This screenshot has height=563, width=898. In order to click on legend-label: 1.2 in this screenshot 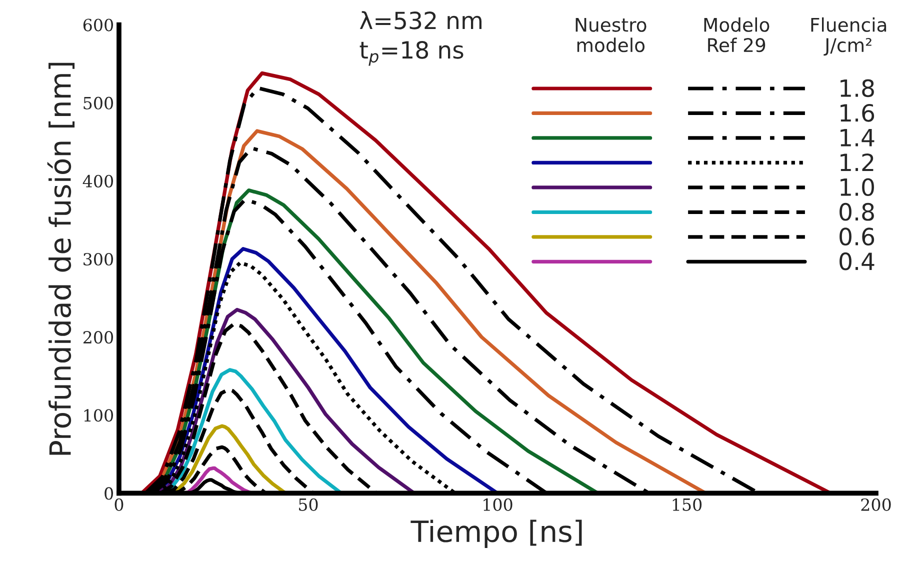, I will do `click(857, 162)`.